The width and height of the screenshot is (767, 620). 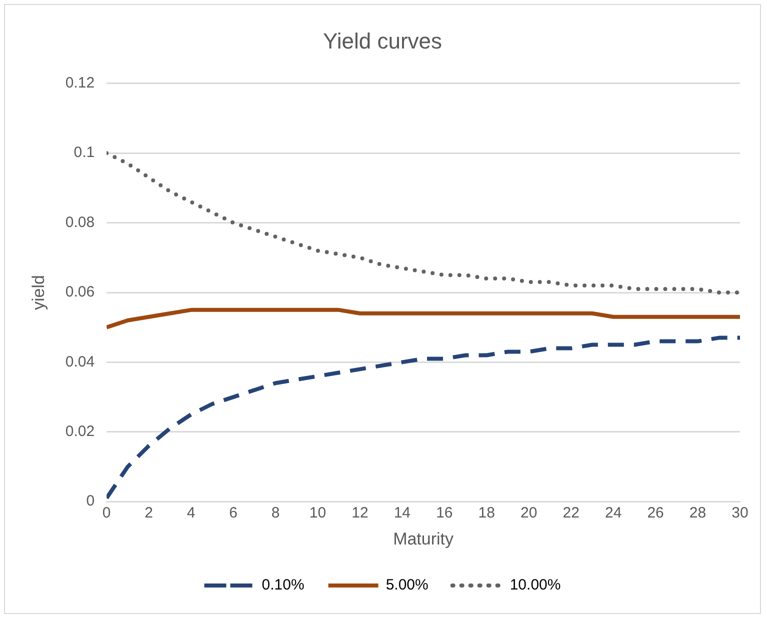 What do you see at coordinates (283, 585) in the screenshot?
I see `legend-label: 0.10%` at bounding box center [283, 585].